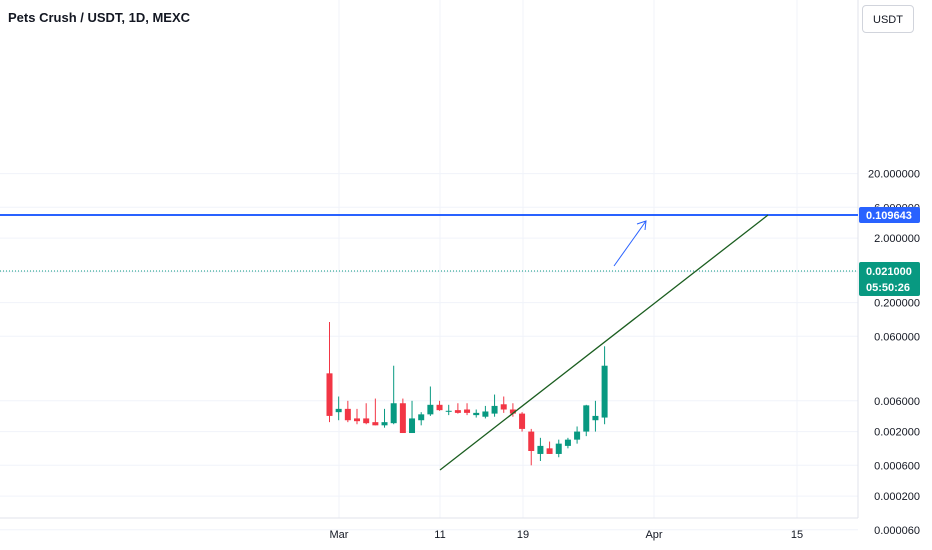  Describe the element at coordinates (897, 239) in the screenshot. I see `y-tick-label: 2.000000` at that location.